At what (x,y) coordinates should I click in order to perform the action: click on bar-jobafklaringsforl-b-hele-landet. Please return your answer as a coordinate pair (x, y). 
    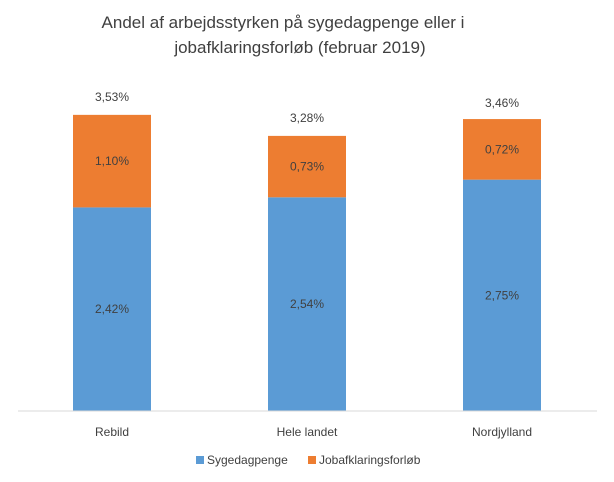
    Looking at the image, I should click on (307, 166).